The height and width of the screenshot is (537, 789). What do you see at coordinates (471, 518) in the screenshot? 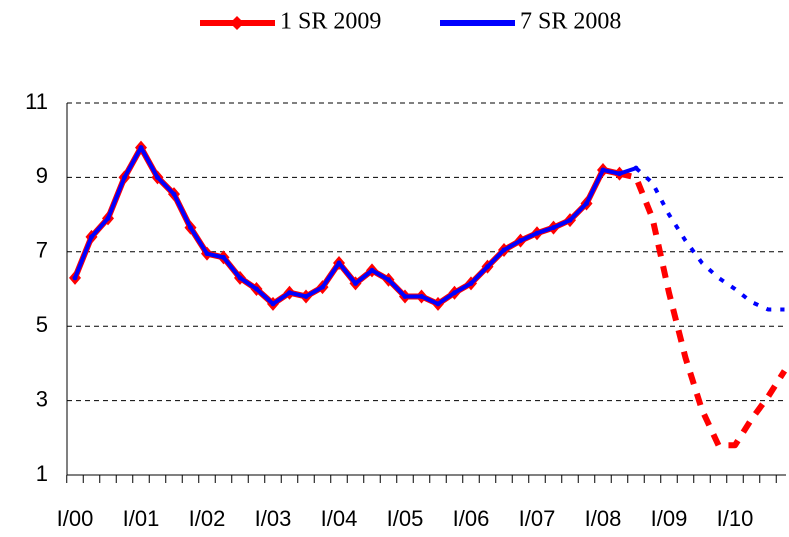
I see `x-tick-label: I/06` at bounding box center [471, 518].